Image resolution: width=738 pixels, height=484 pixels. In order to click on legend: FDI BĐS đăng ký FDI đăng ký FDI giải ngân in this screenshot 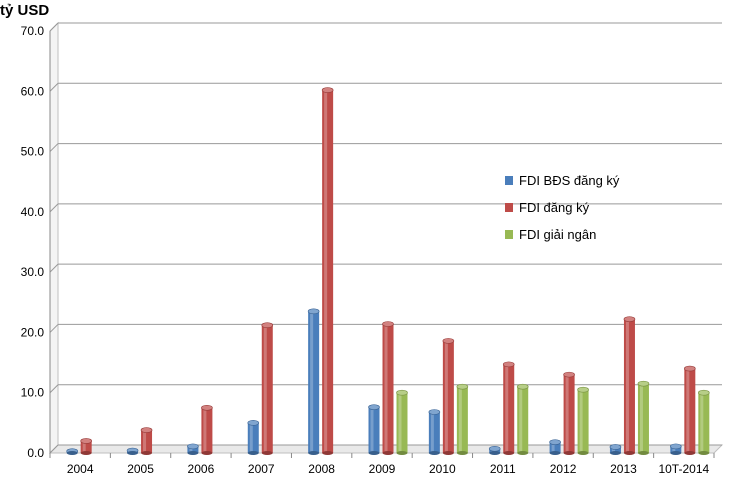, I will do `click(562, 207)`.